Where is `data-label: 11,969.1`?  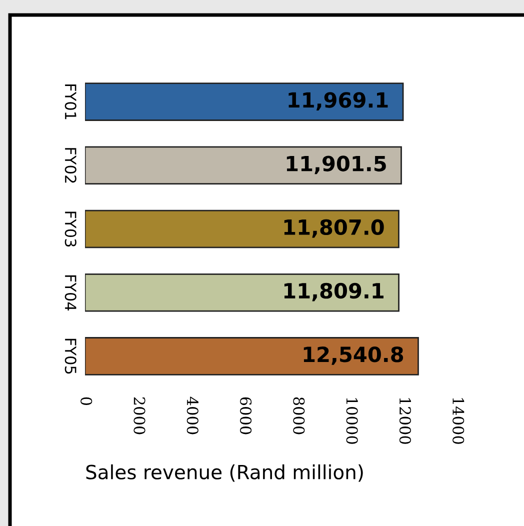 data-label: 11,969.1 is located at coordinates (338, 101).